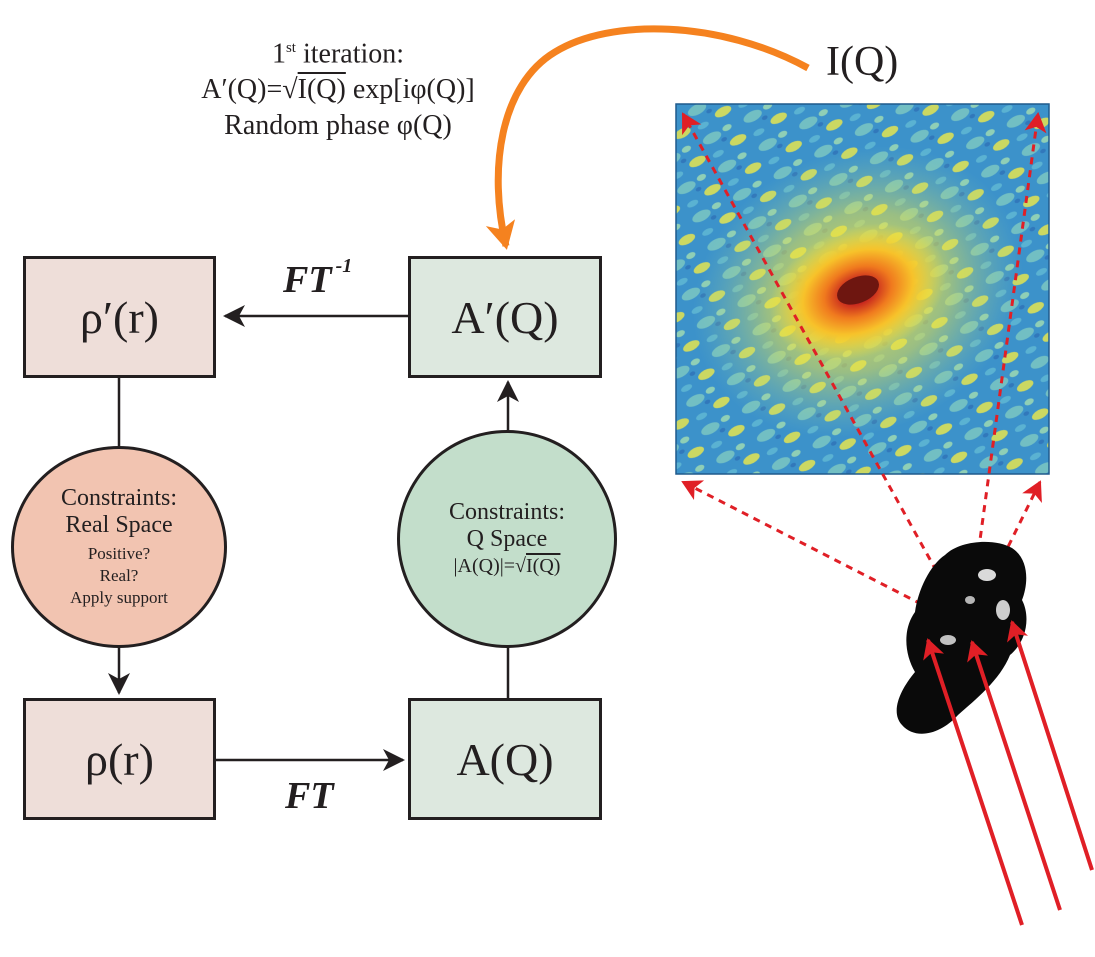 This screenshot has height=957, width=1095. I want to click on rho-label: ρ(r), so click(119, 759).